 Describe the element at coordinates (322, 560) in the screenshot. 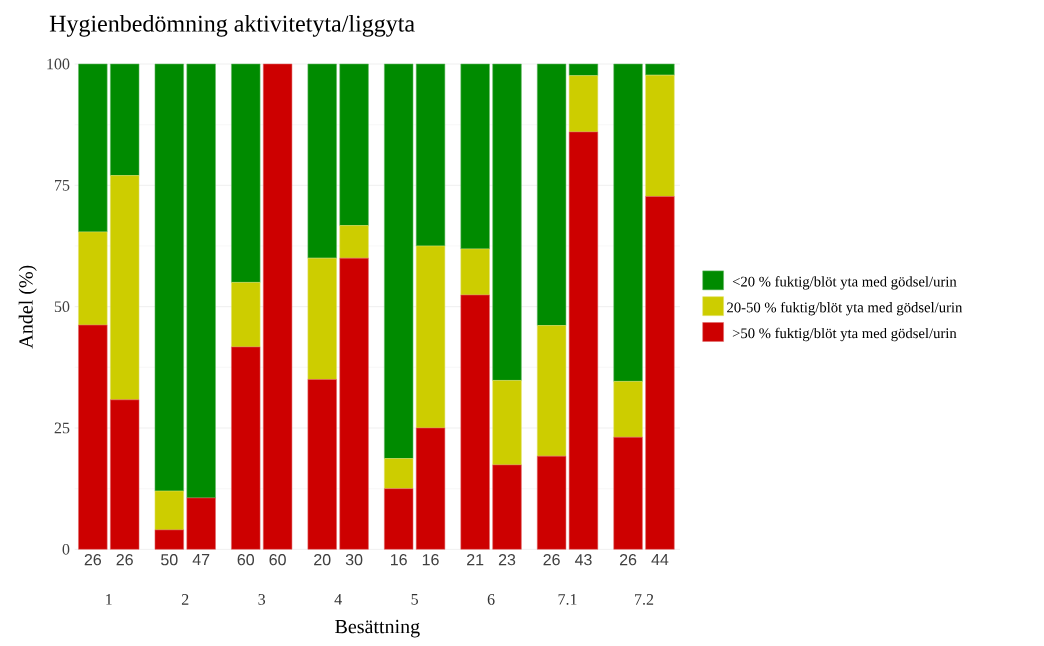

I see `x-tick-label: 20` at that location.